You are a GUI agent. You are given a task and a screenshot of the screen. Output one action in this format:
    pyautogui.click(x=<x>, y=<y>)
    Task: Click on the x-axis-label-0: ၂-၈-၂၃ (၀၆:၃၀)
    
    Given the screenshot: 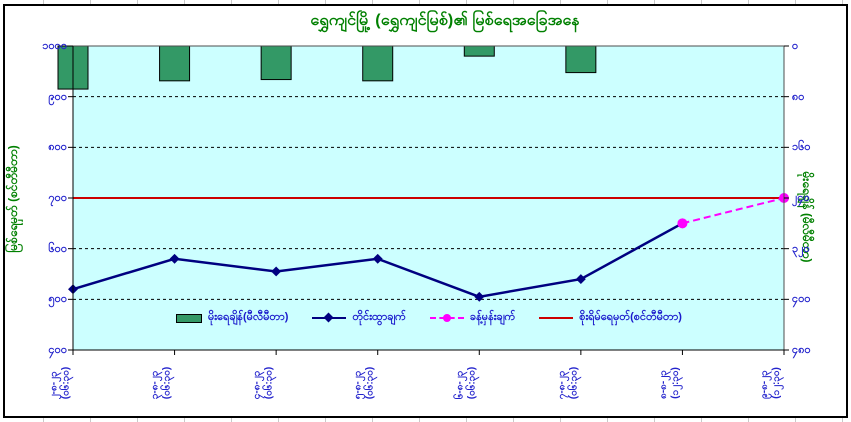 What is the action you would take?
    pyautogui.click(x=60, y=387)
    